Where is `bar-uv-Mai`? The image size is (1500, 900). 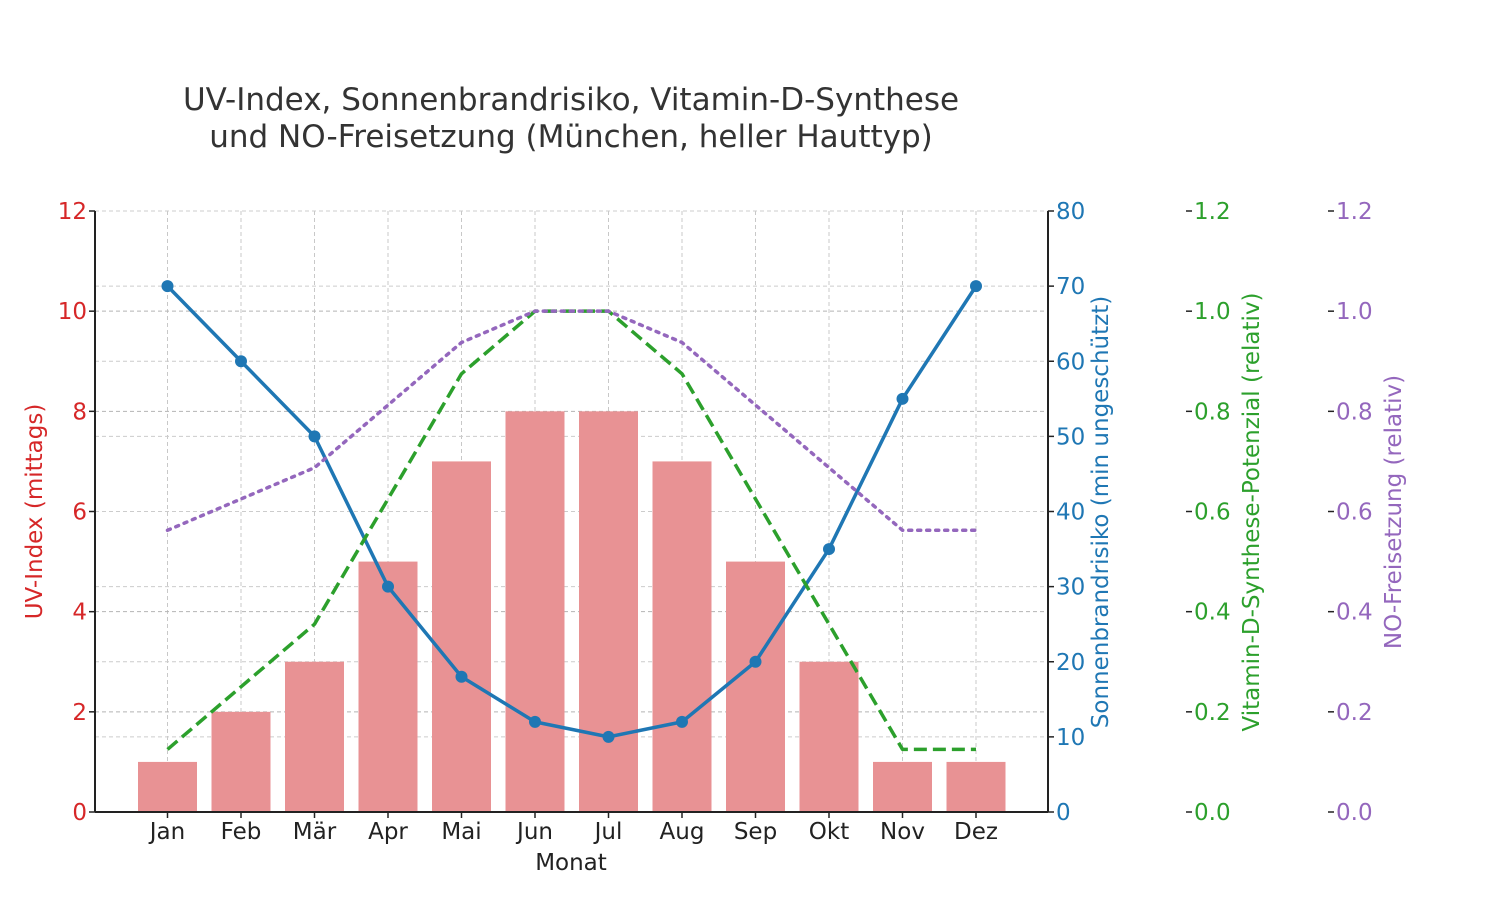
bar-uv-Mai is located at coordinates (461, 636).